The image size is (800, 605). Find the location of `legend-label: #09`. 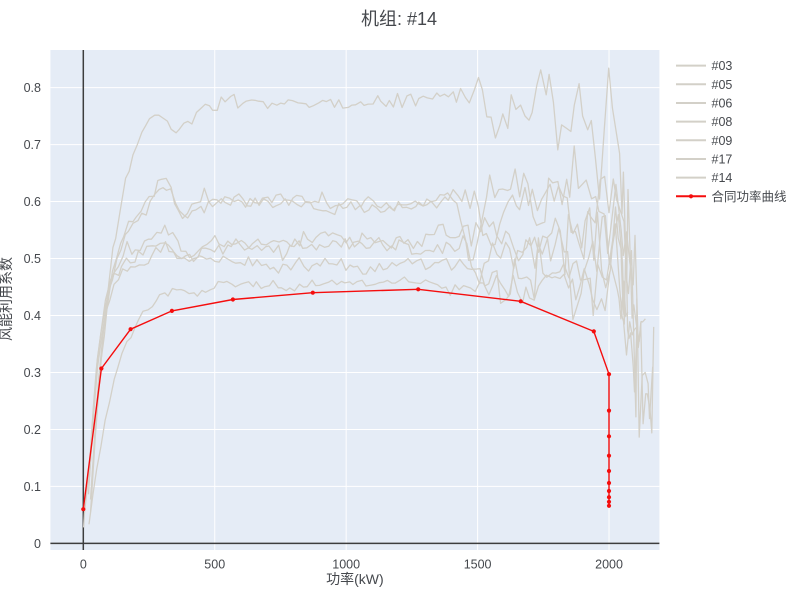

legend-label: #09 is located at coordinates (722, 141).